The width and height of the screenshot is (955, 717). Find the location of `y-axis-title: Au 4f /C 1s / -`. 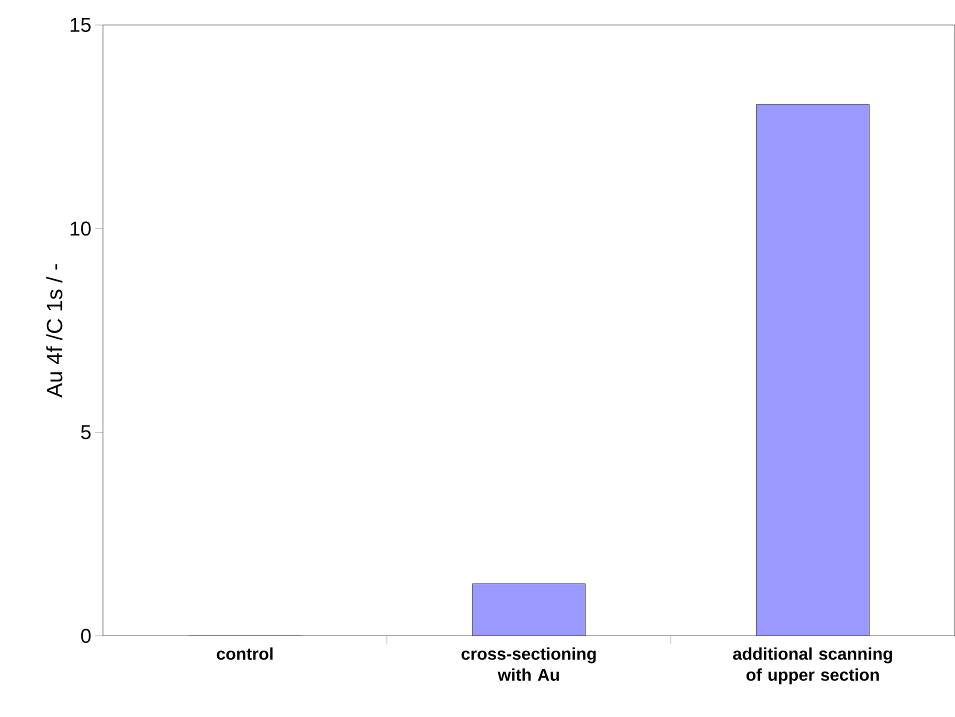

y-axis-title: Au 4f /C 1s / - is located at coordinates (54, 331).